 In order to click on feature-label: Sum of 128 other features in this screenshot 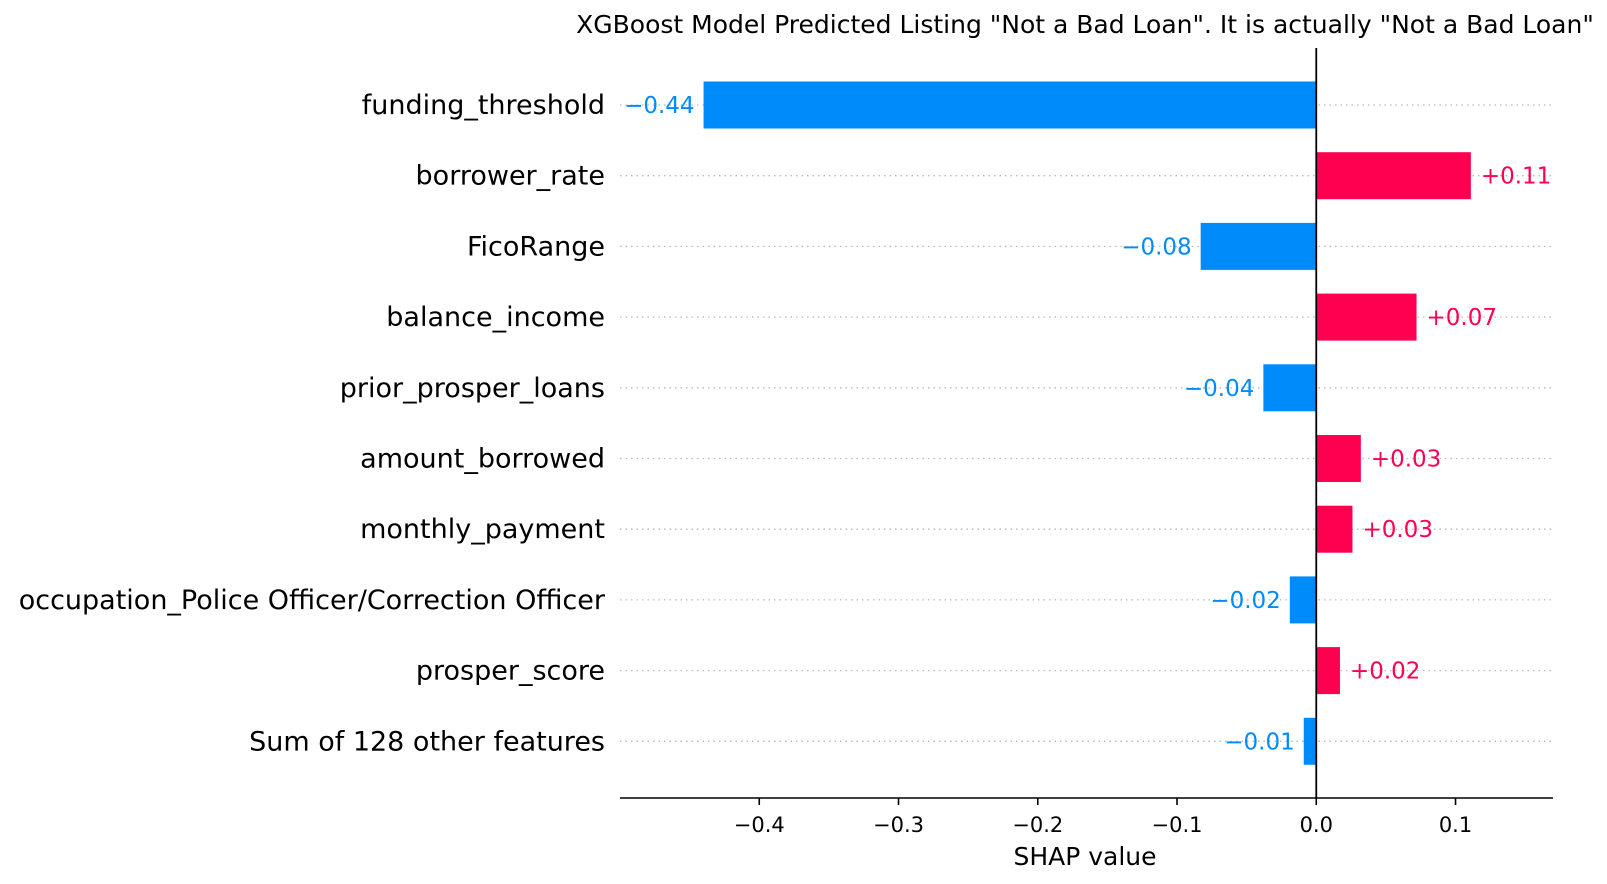, I will do `click(427, 741)`.